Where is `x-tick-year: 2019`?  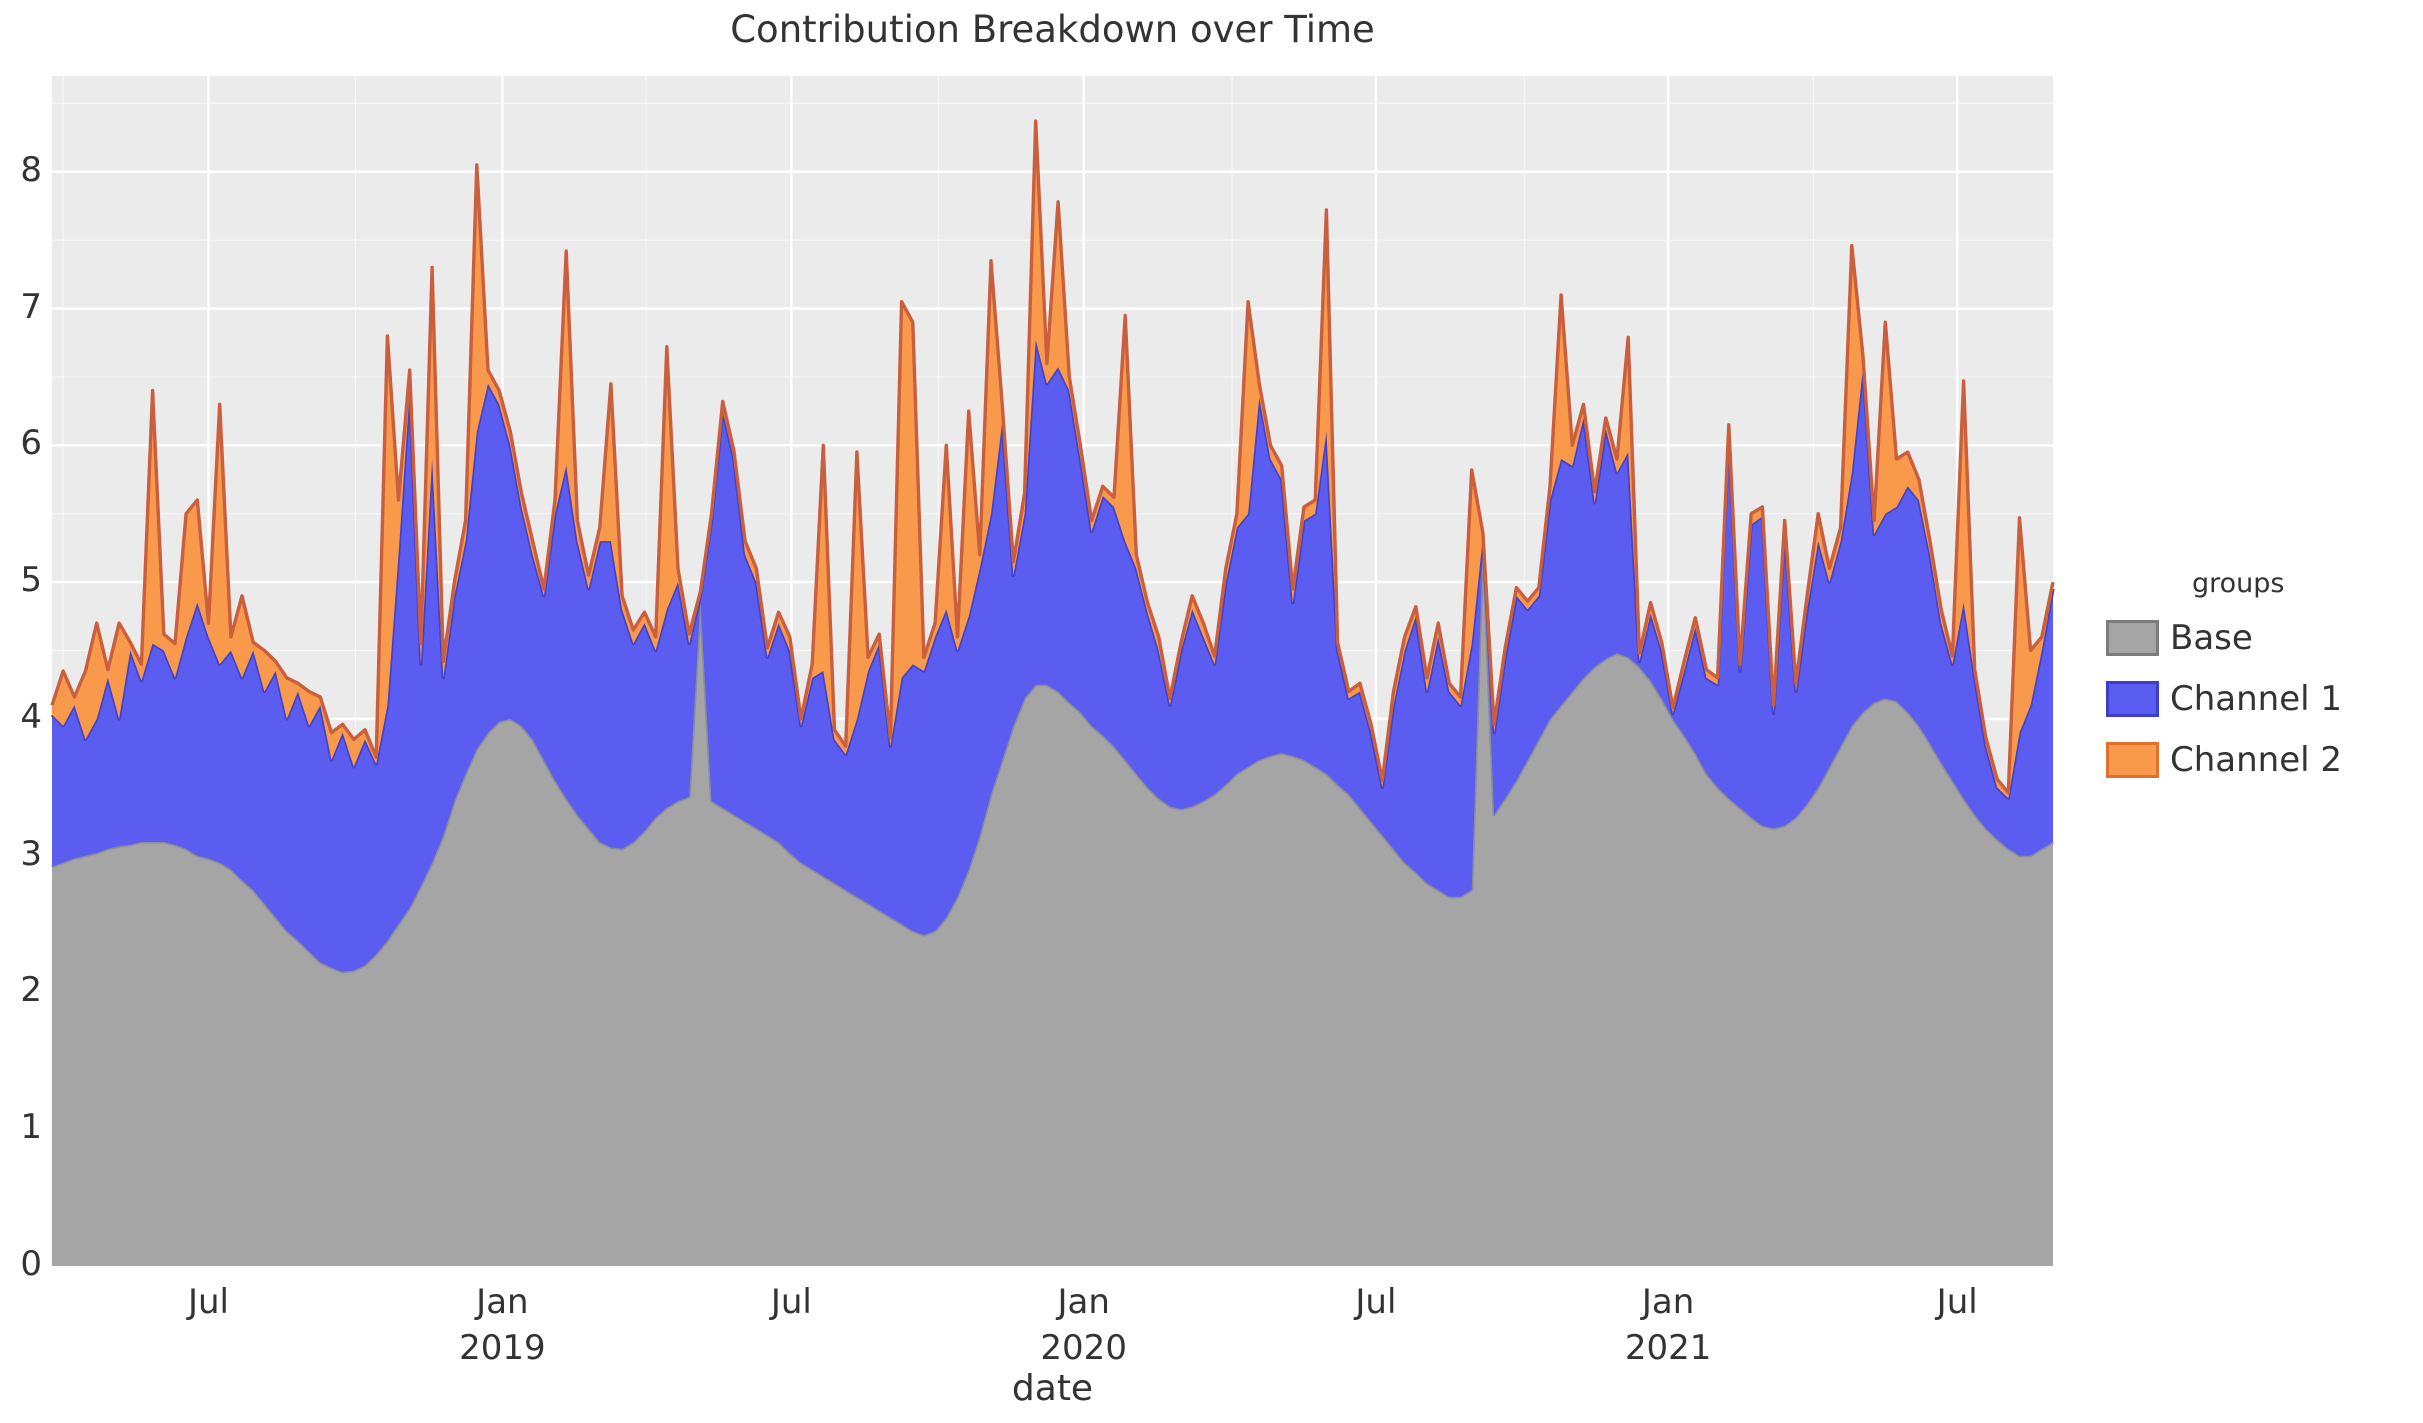 x-tick-year: 2019 is located at coordinates (502, 1348).